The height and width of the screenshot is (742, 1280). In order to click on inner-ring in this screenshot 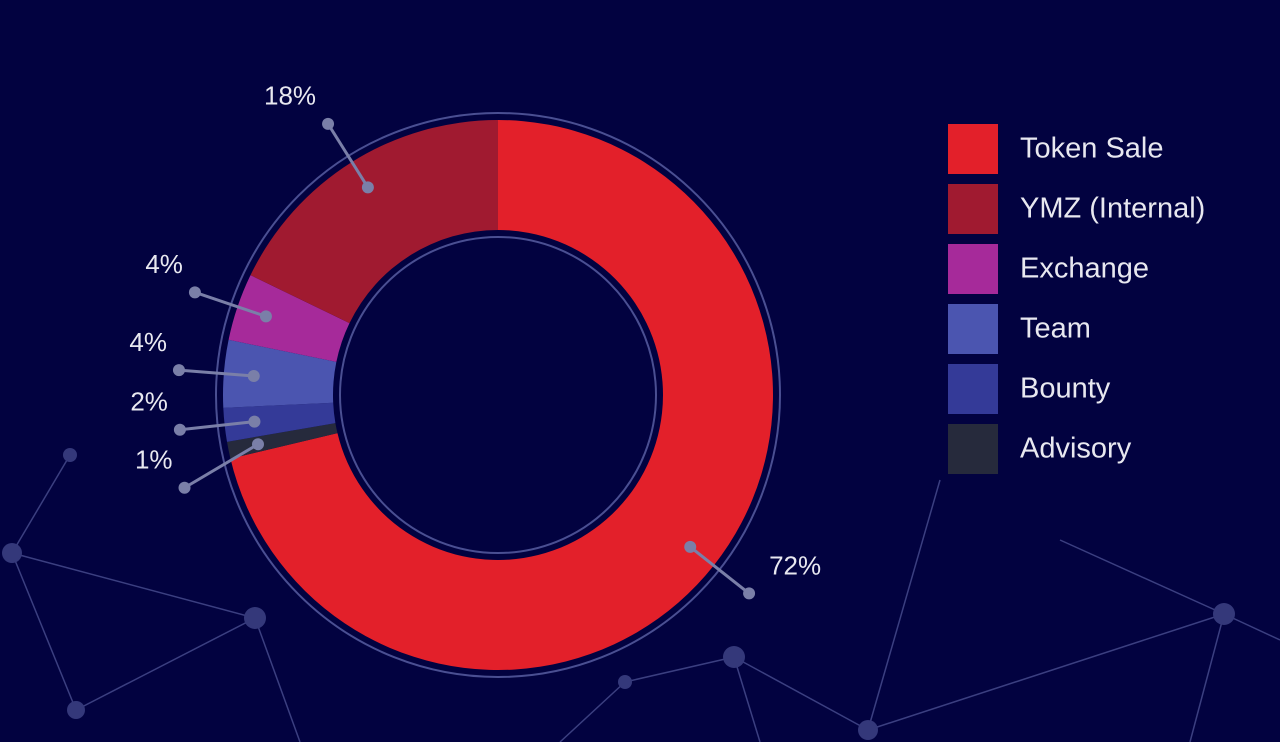, I will do `click(498, 395)`.